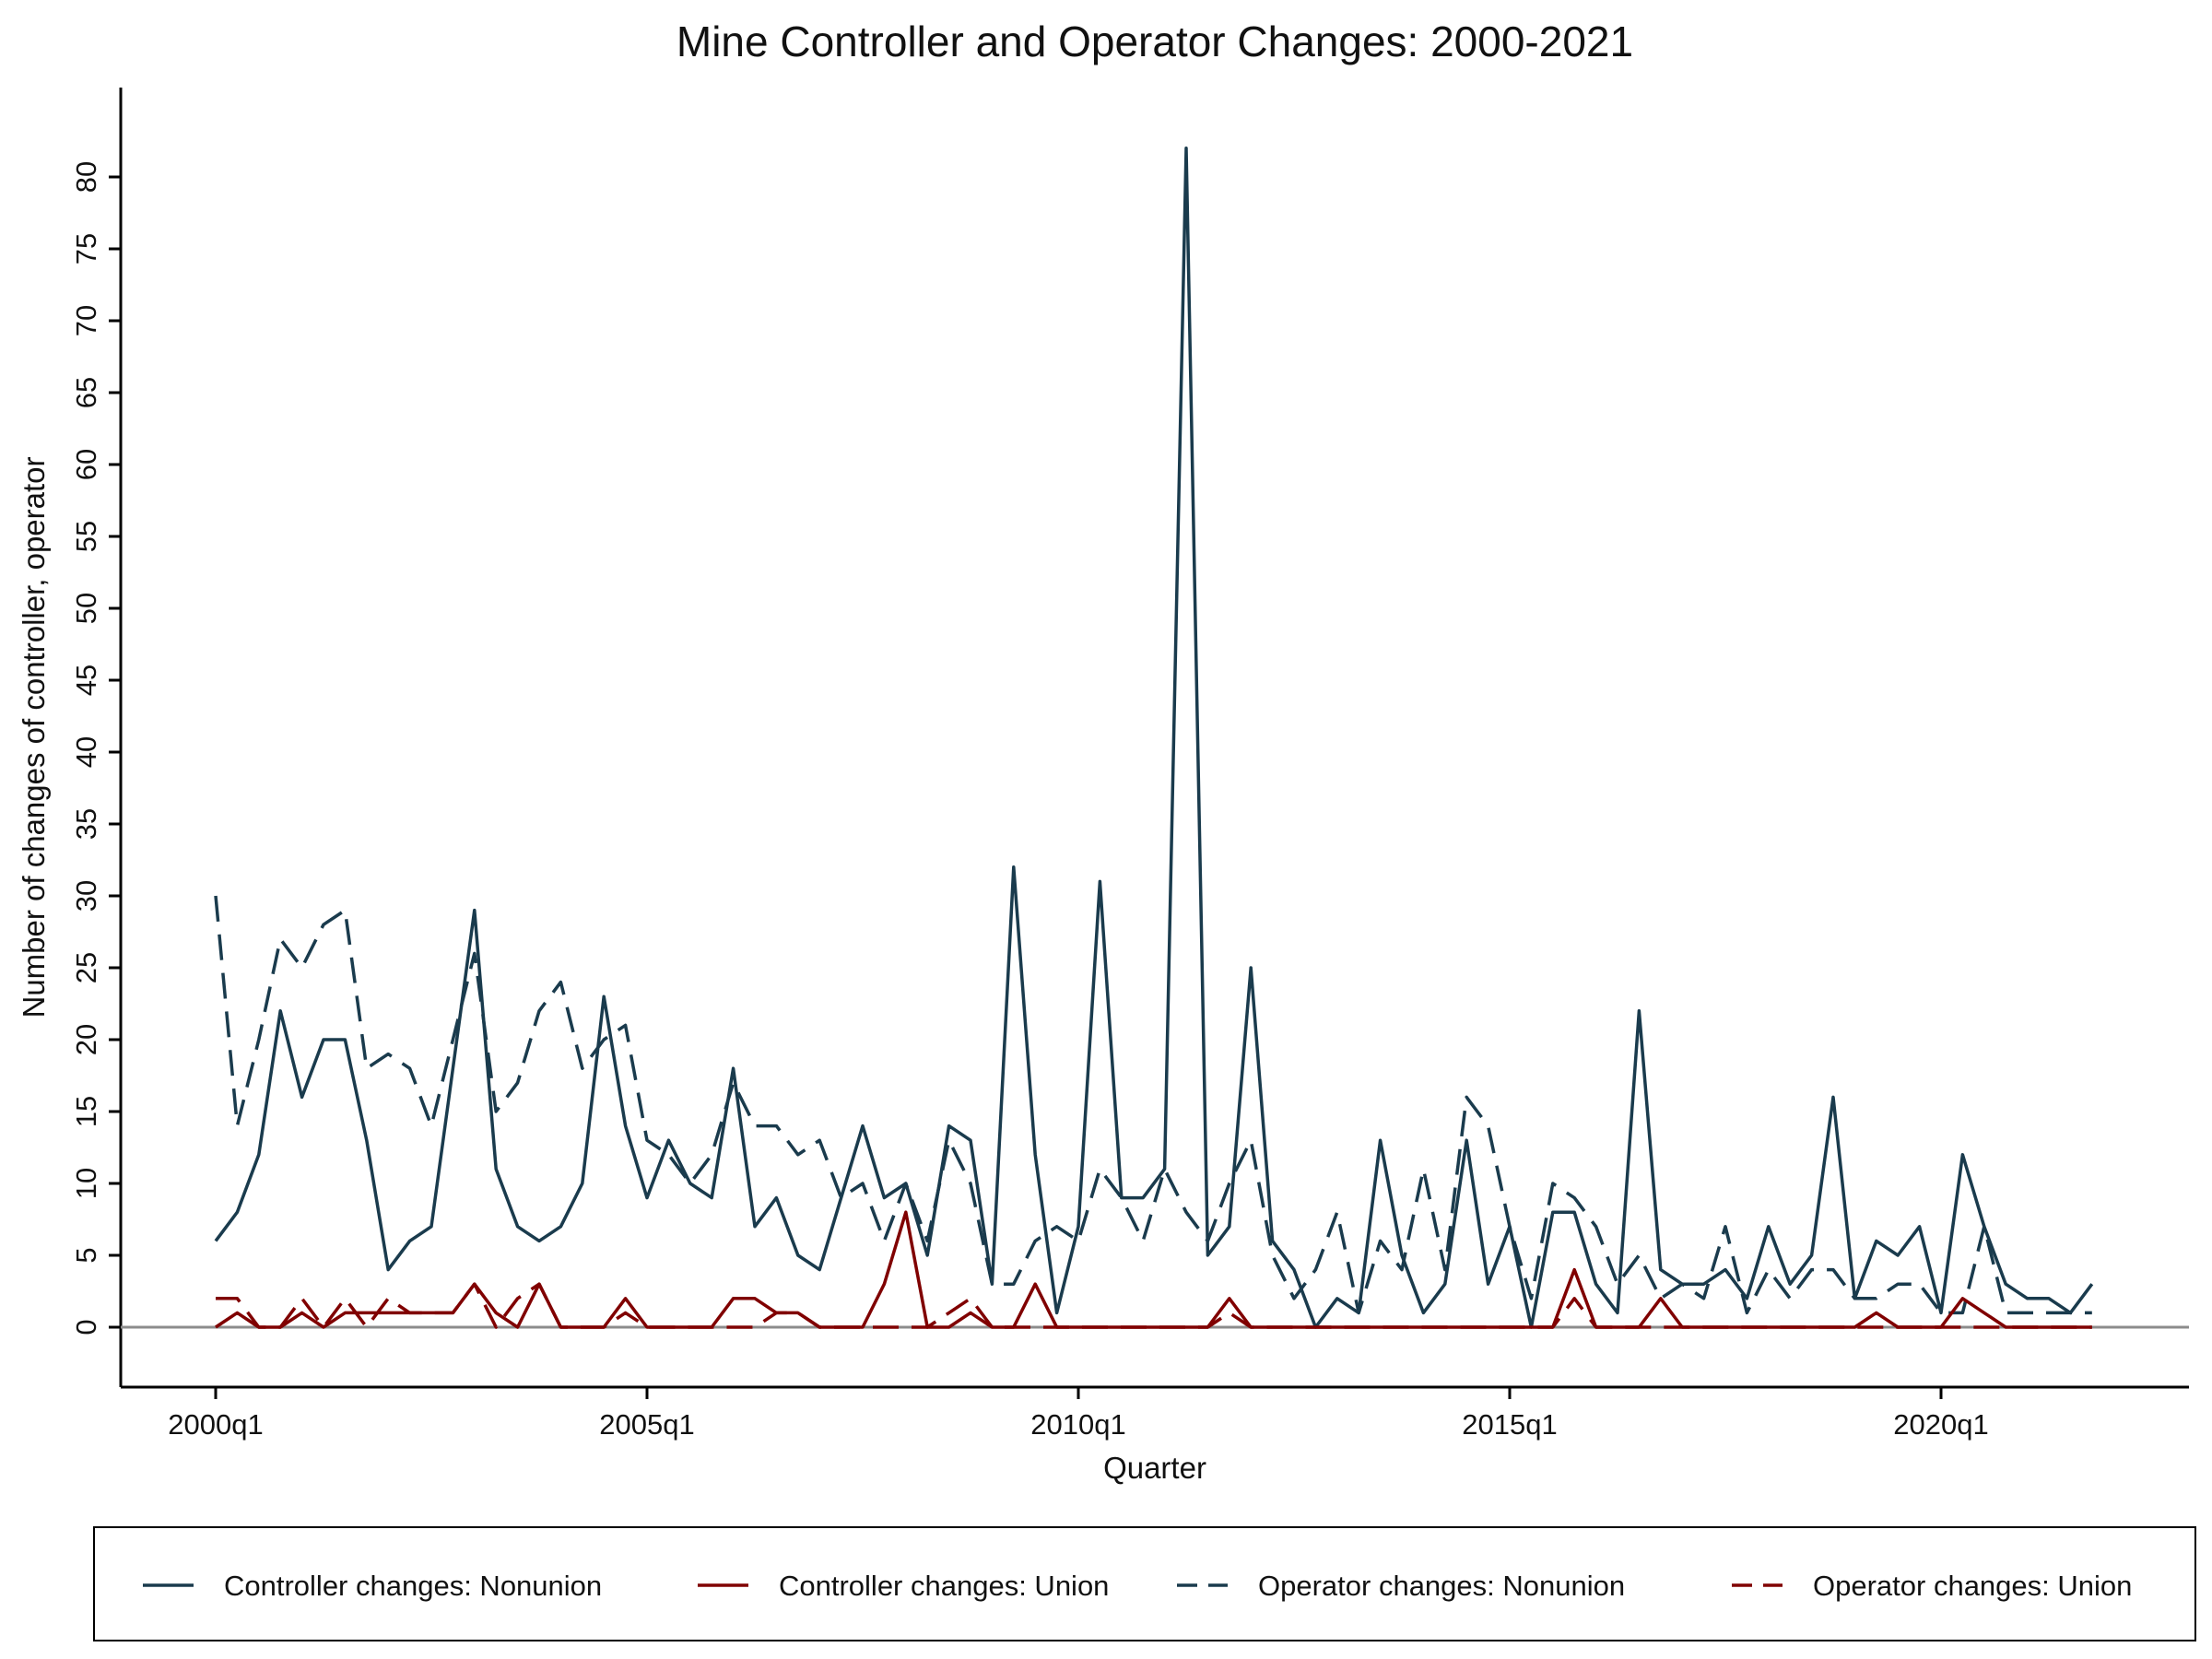 This screenshot has height=1659, width=2212. I want to click on x-axis-label: Quarter, so click(1154, 1468).